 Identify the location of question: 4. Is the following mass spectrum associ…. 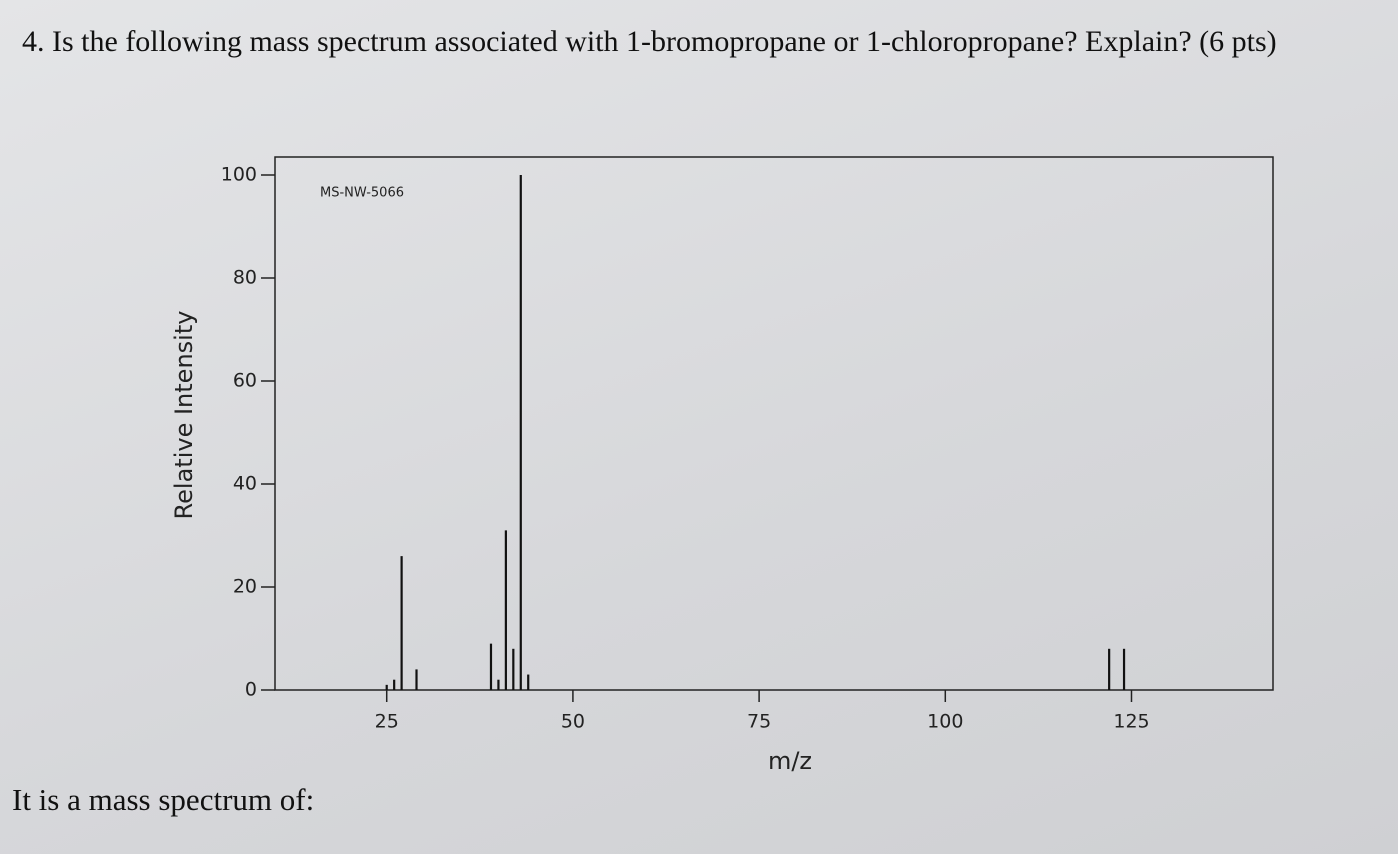
(649, 41).